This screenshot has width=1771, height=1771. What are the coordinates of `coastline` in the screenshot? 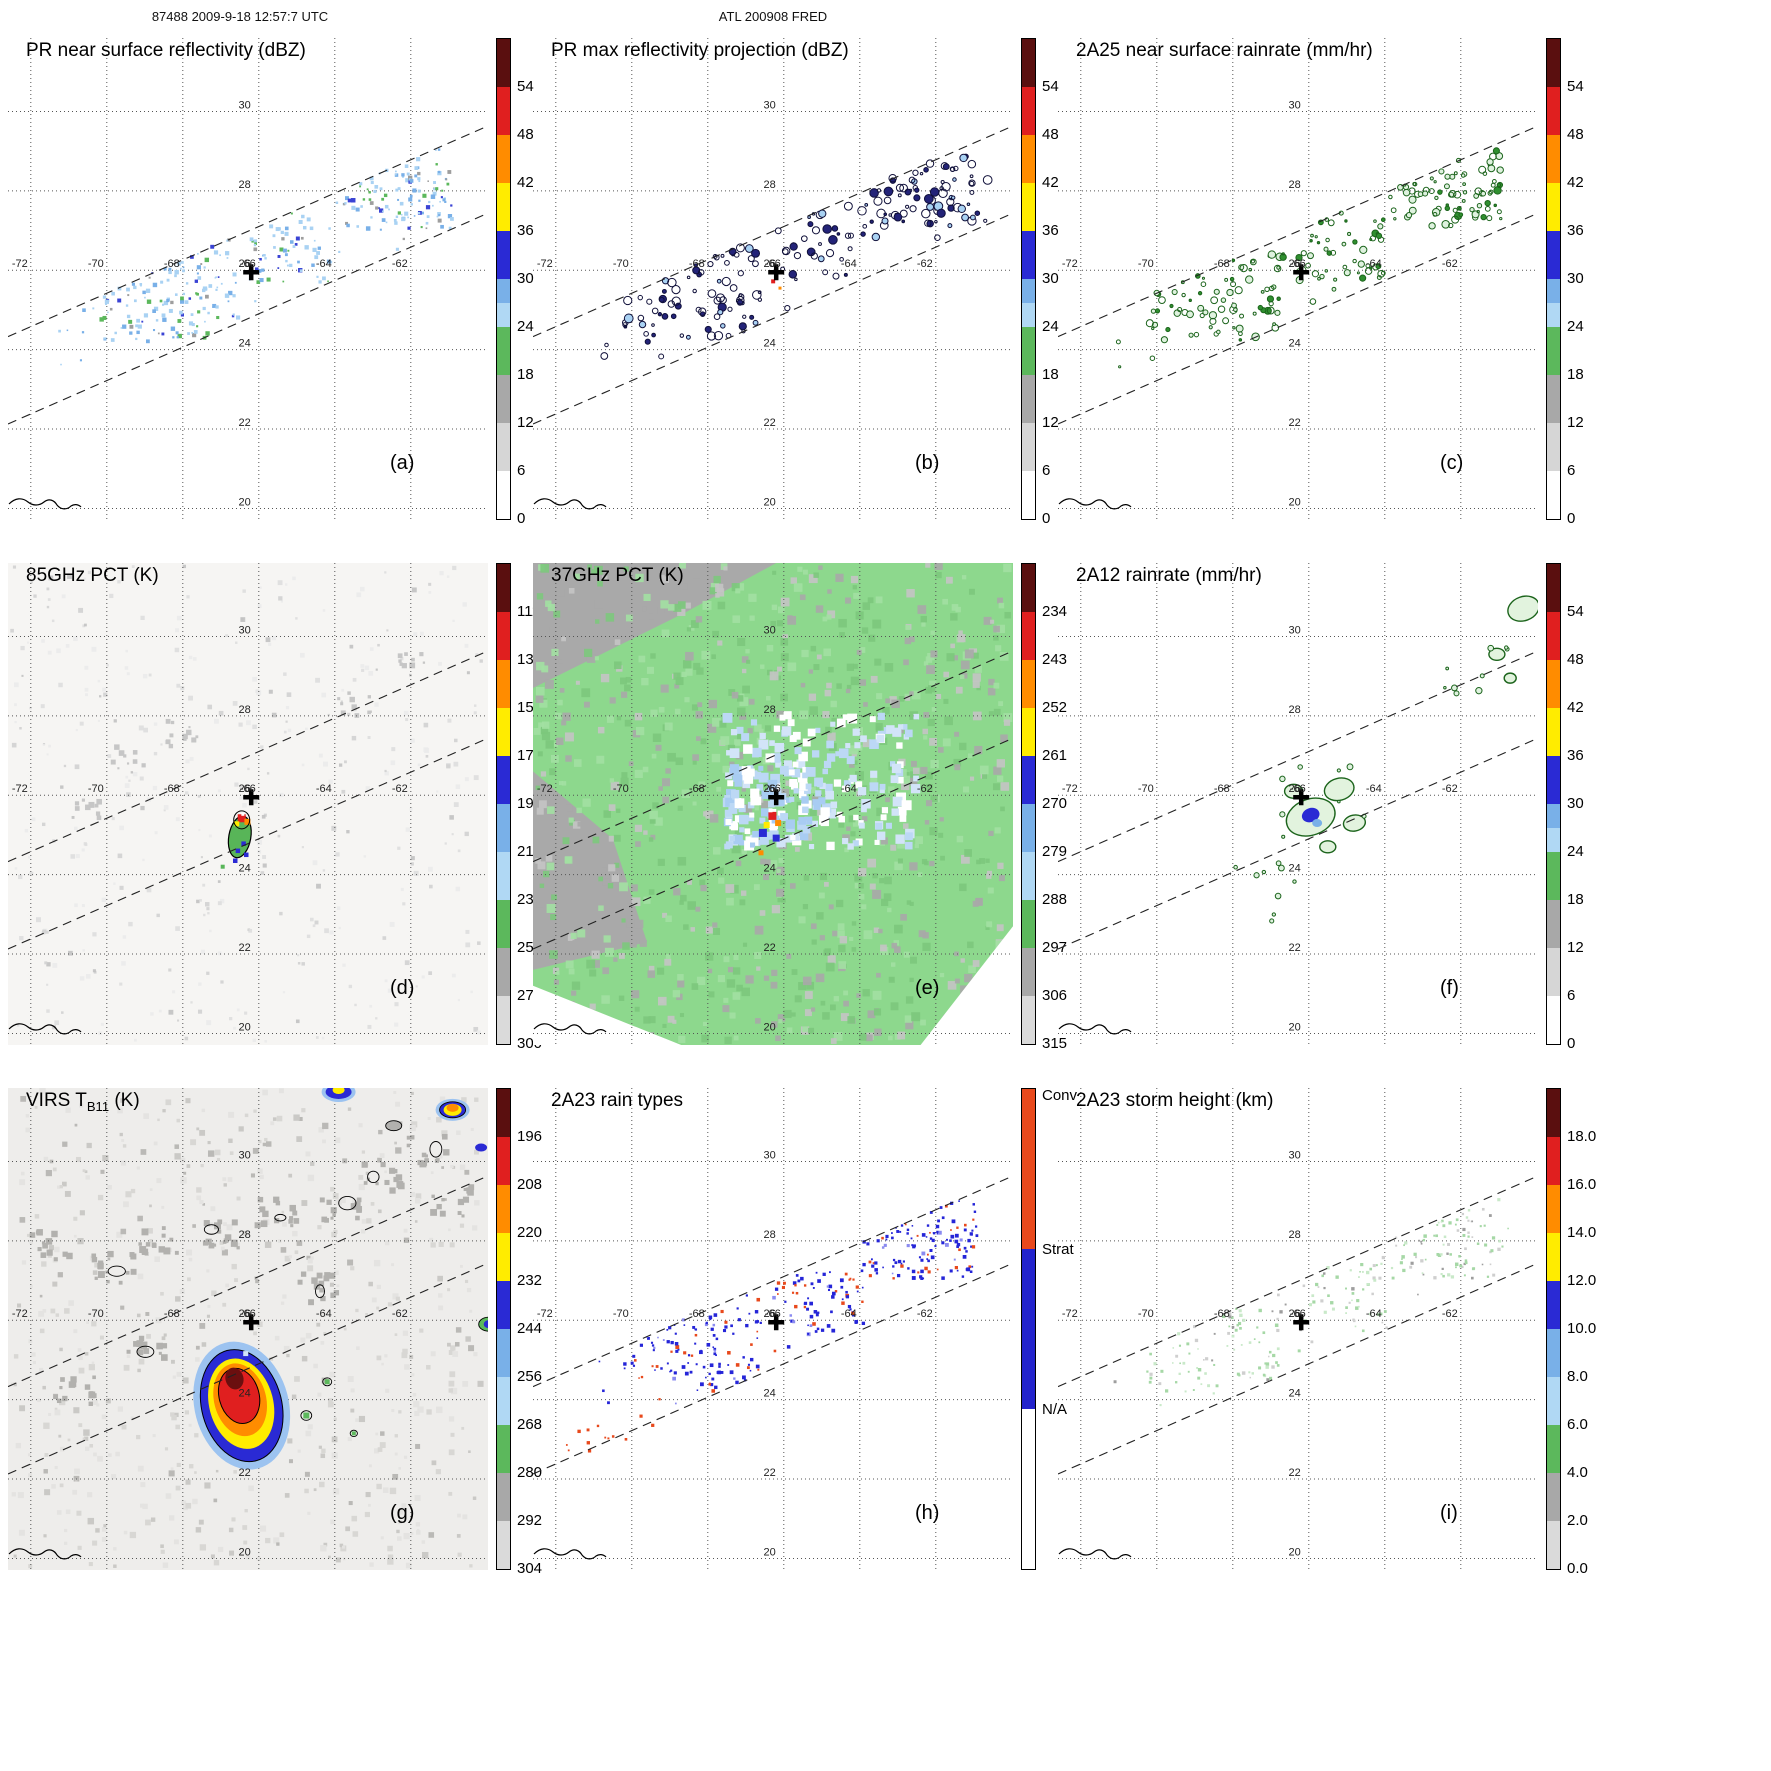 It's located at (45, 1029).